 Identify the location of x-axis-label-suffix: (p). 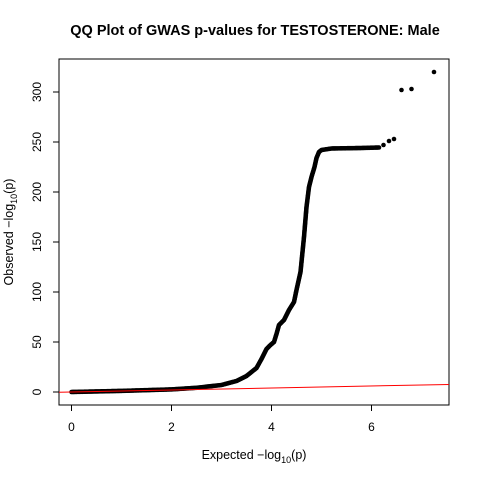
(298, 455).